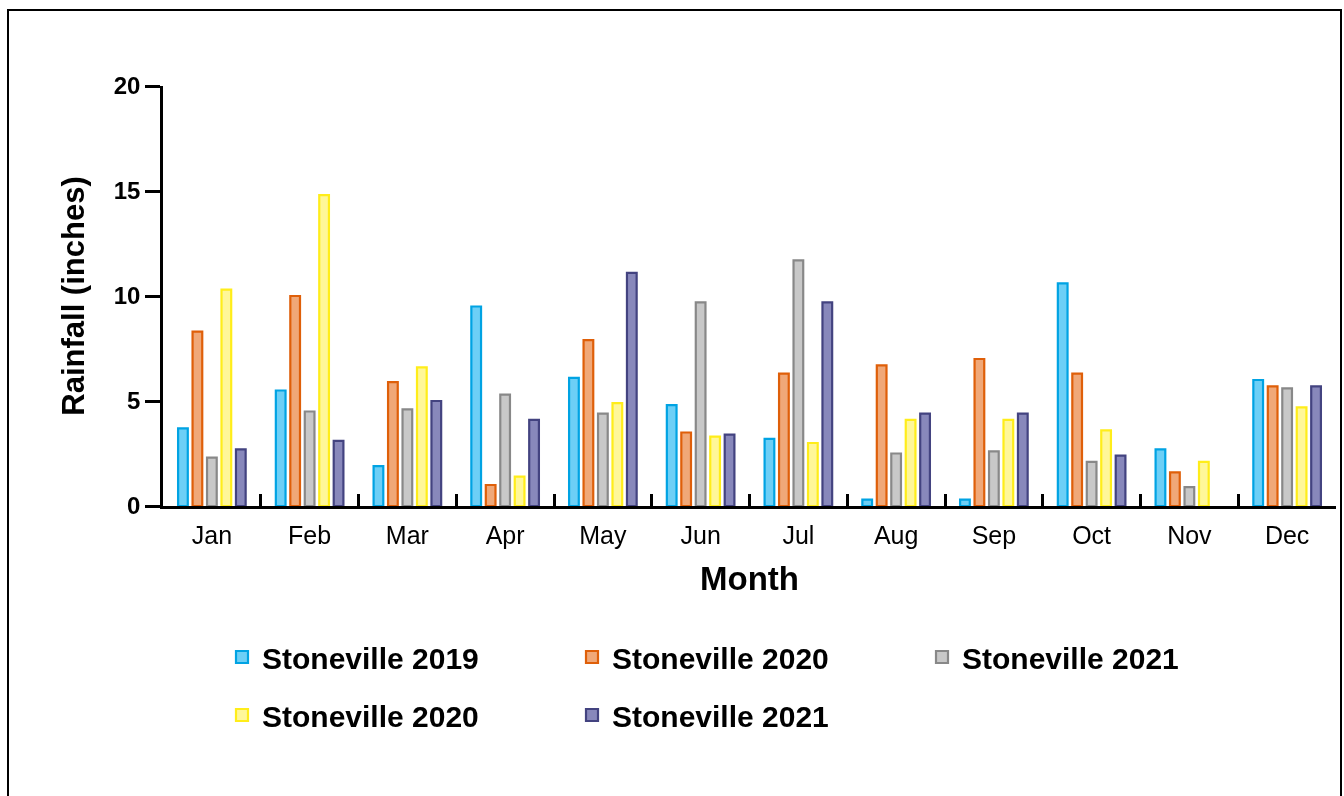  I want to click on x-tick-label: Jun, so click(700, 534).